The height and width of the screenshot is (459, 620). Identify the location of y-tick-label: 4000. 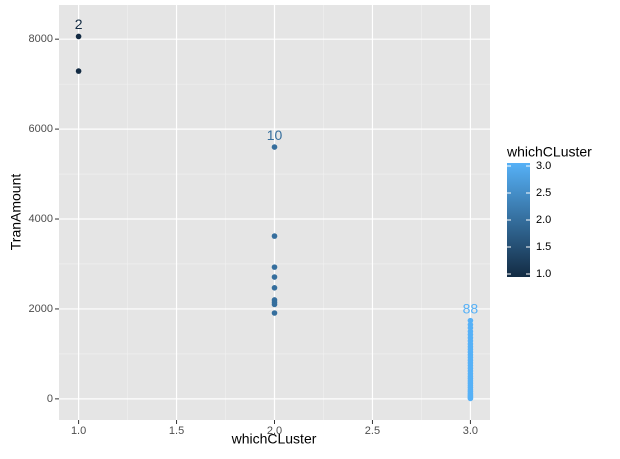
(41, 219).